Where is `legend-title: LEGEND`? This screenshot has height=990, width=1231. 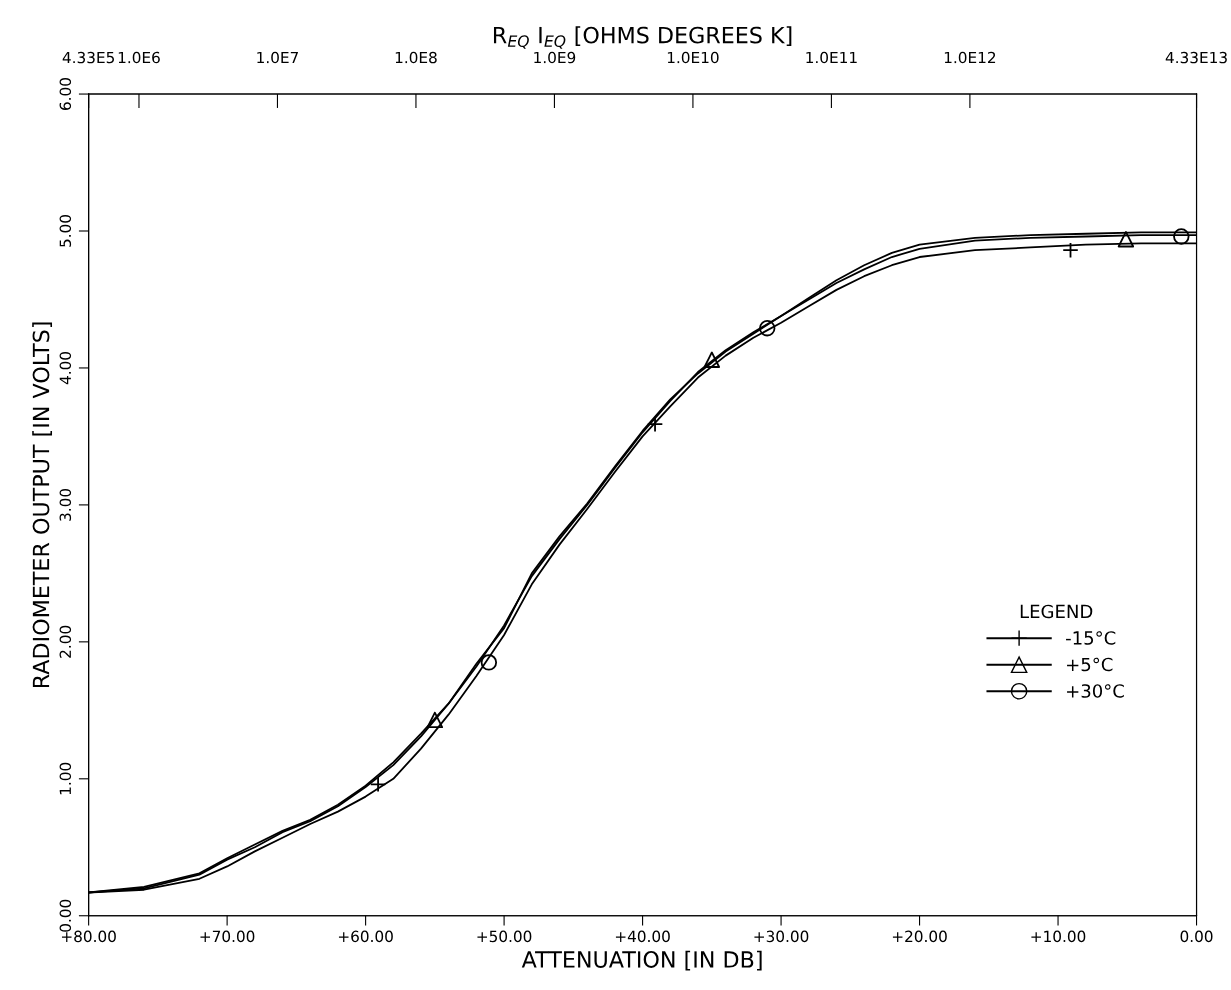 legend-title: LEGEND is located at coordinates (1056, 611).